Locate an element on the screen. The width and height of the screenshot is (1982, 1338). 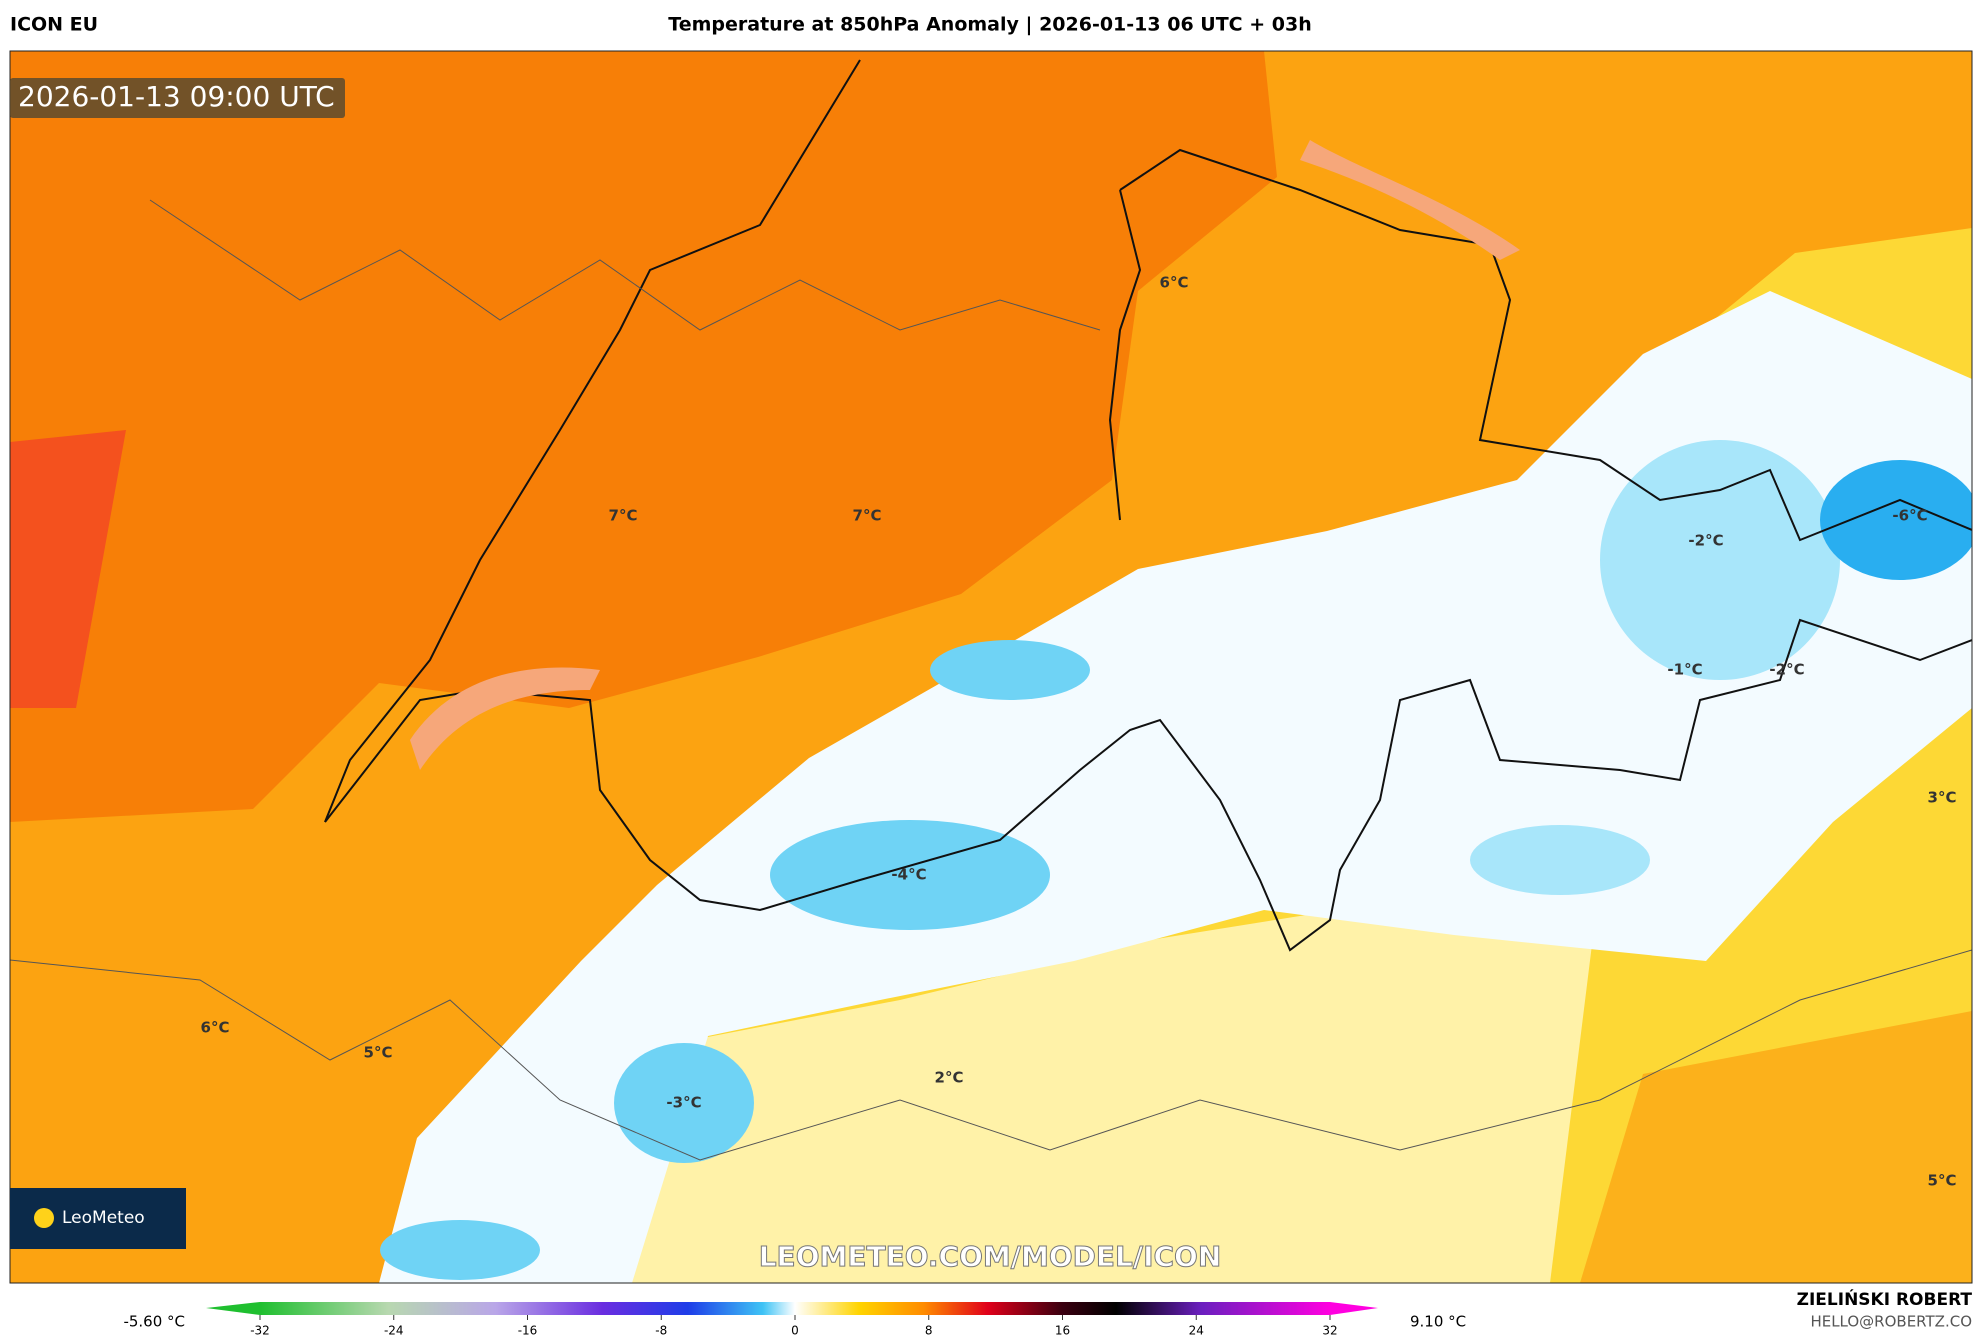
colorbar: -32 -24 -16 -8 0 8 16 24 32 is located at coordinates (792, 1320).